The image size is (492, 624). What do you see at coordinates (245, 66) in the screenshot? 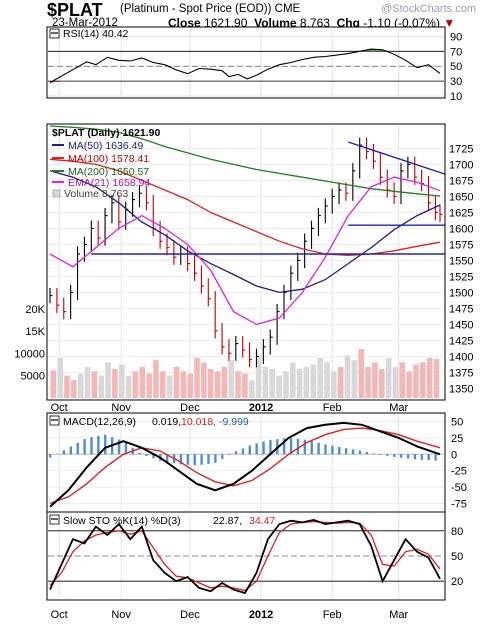
I see `rsi-line` at bounding box center [245, 66].